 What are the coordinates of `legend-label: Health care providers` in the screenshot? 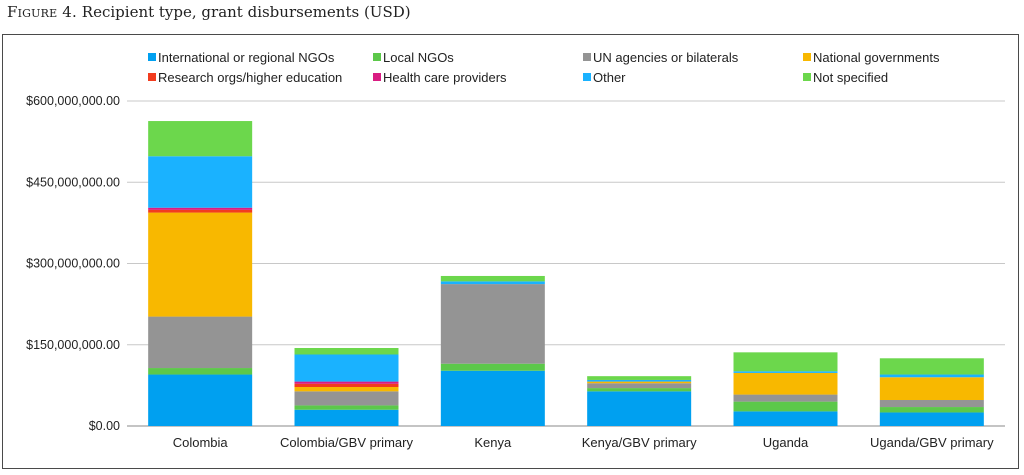 It's located at (445, 77).